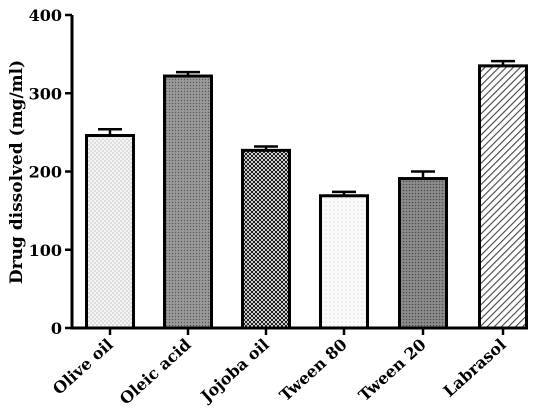 Image resolution: width=550 pixels, height=420 pixels. I want to click on bar-olive-oil, so click(110, 232).